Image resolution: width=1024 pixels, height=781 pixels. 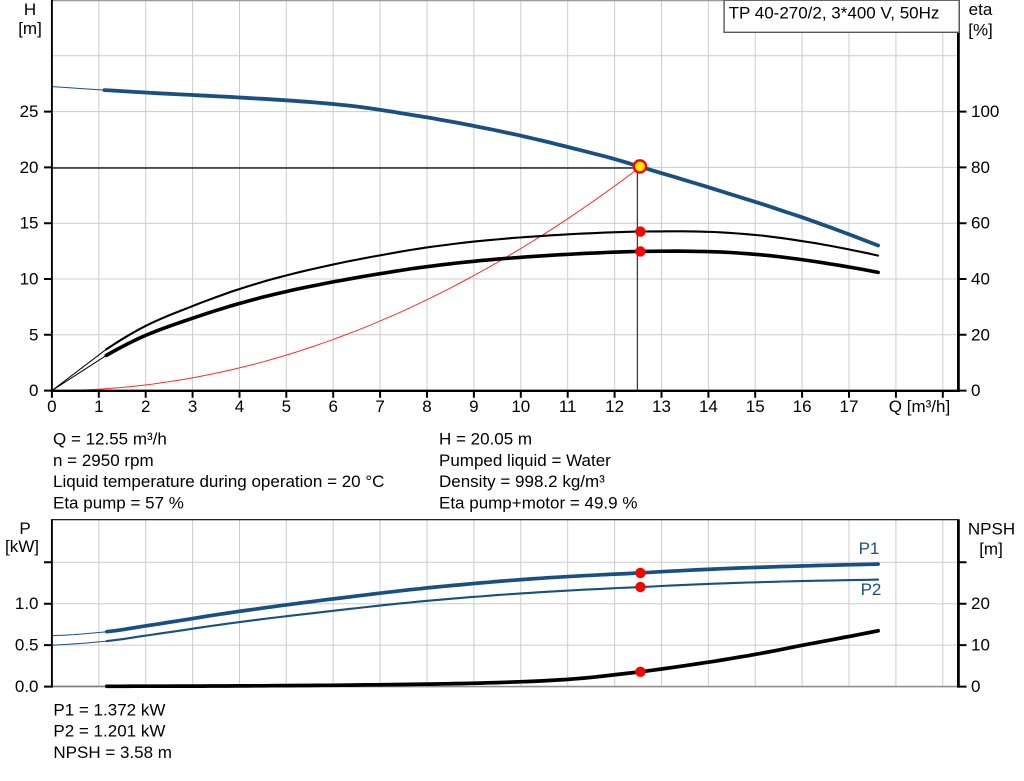 What do you see at coordinates (869, 548) in the screenshot?
I see `svg-text: P1` at bounding box center [869, 548].